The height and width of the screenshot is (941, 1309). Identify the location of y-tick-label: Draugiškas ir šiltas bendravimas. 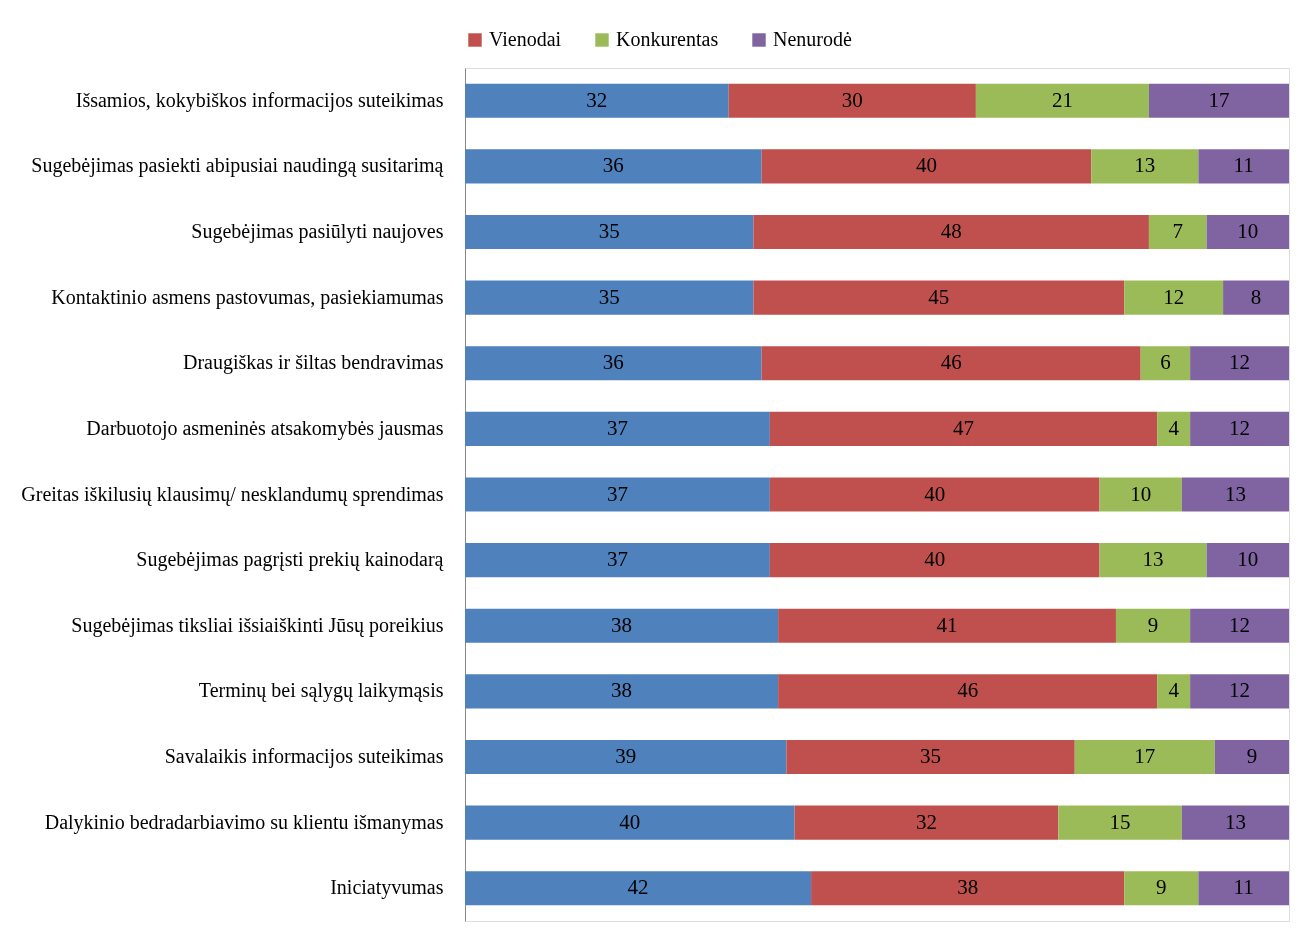
(313, 363).